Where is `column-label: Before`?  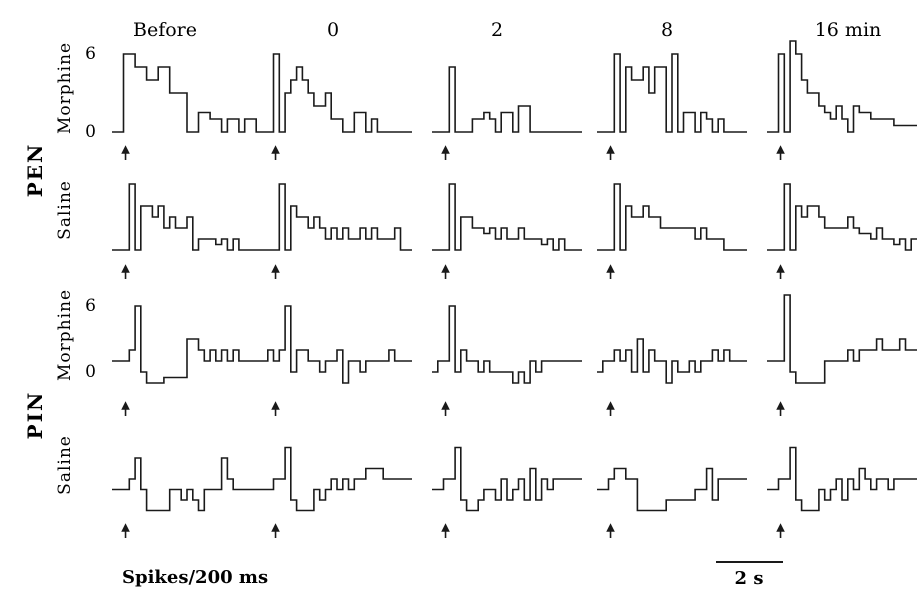 column-label: Before is located at coordinates (165, 30).